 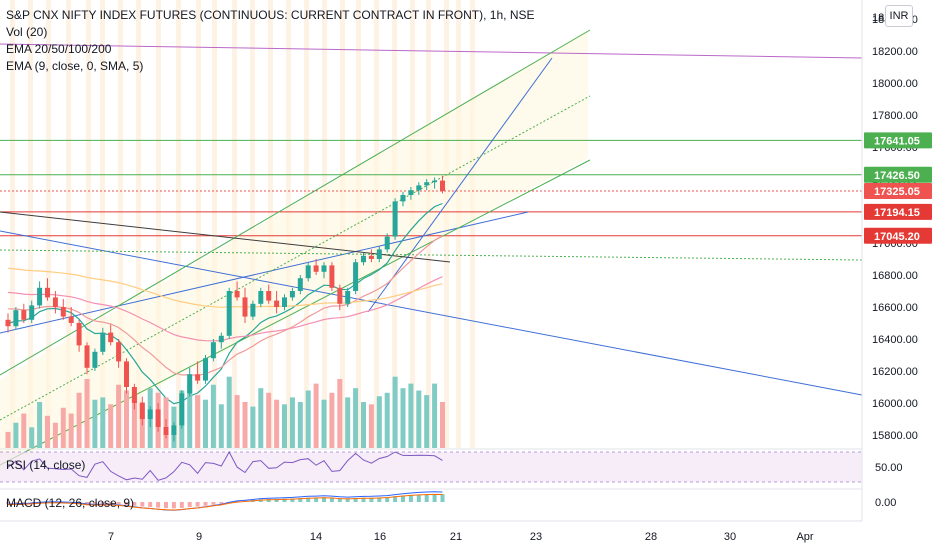 What do you see at coordinates (431, 467) in the screenshot?
I see `rsi-band` at bounding box center [431, 467].